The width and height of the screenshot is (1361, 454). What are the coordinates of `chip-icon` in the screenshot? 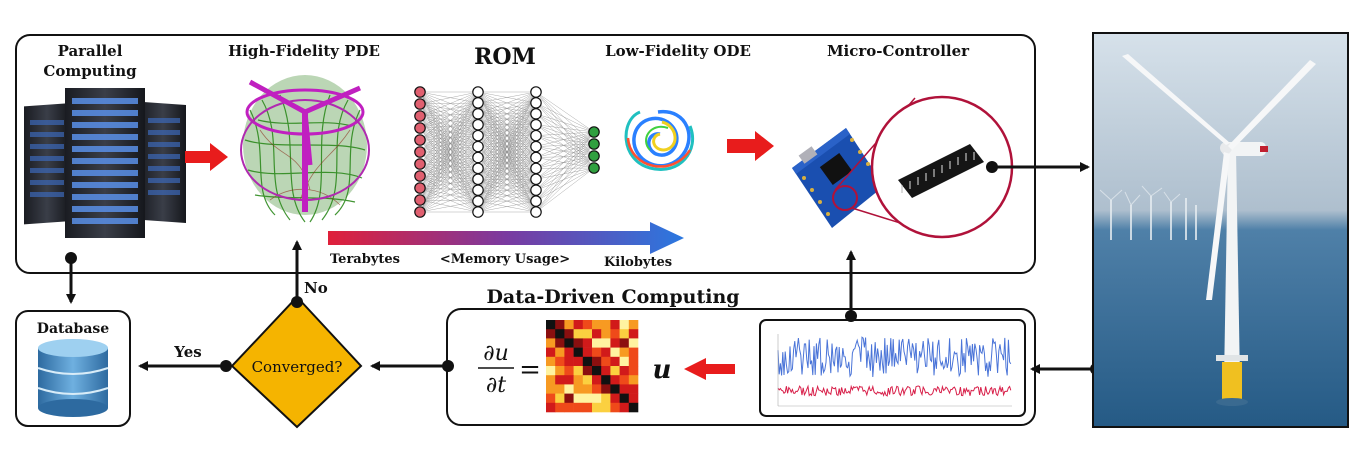 It's located at (941, 171).